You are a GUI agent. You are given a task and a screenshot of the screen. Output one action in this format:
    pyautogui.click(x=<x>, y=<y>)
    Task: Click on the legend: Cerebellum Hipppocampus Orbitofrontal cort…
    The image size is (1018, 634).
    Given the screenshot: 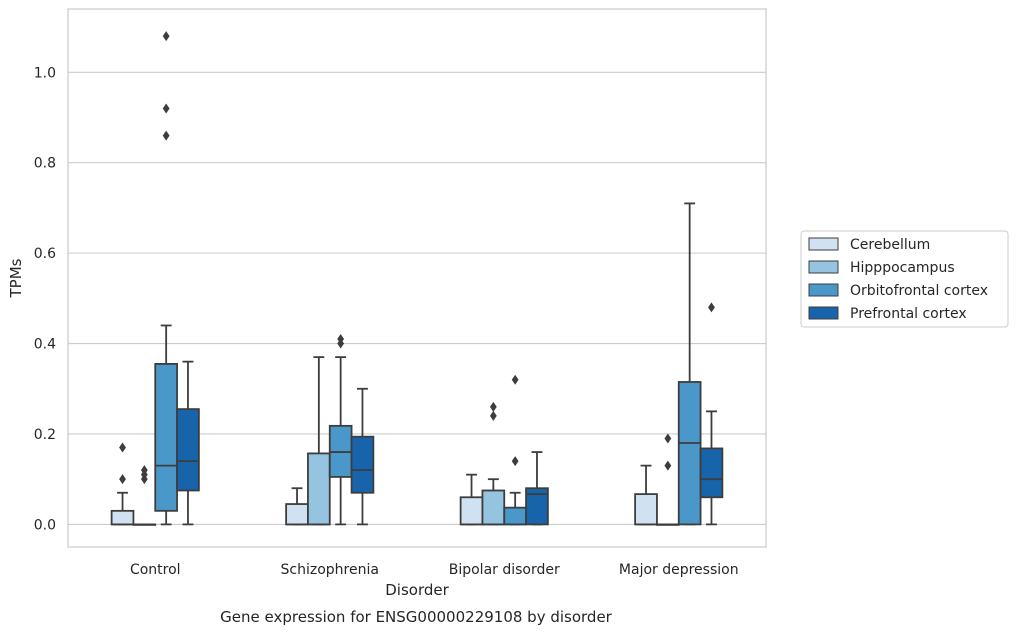 What is the action you would take?
    pyautogui.click(x=904, y=279)
    